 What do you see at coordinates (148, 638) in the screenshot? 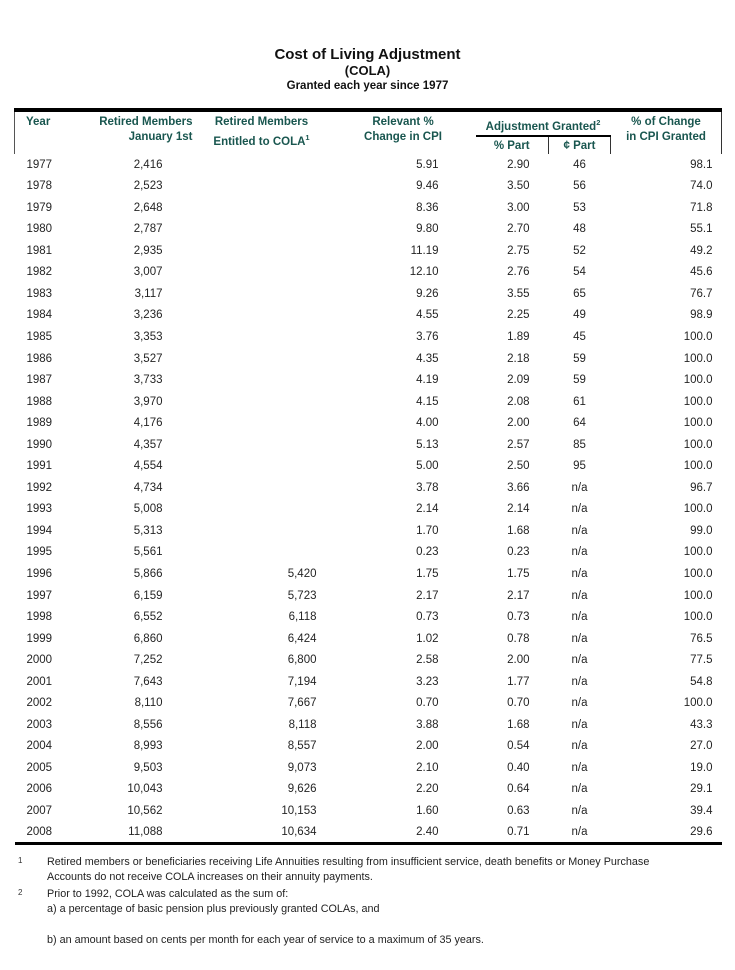
I see `cell-retired-members: 6,860` at bounding box center [148, 638].